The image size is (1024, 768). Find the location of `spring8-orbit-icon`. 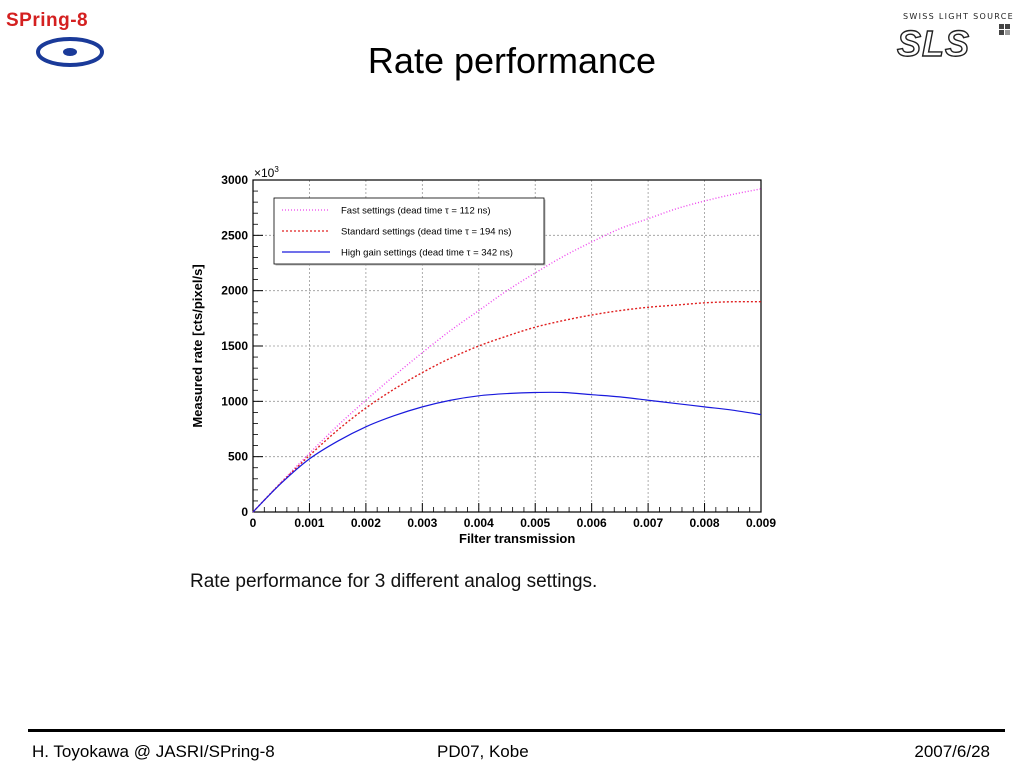

spring8-orbit-icon is located at coordinates (70, 52).